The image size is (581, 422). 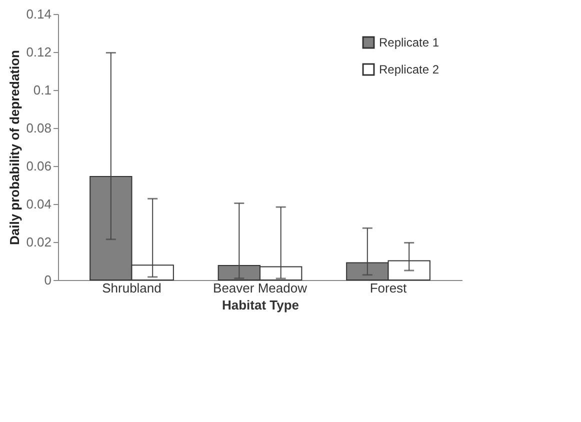 What do you see at coordinates (39, 204) in the screenshot?
I see `y-tick-label: 0.04` at bounding box center [39, 204].